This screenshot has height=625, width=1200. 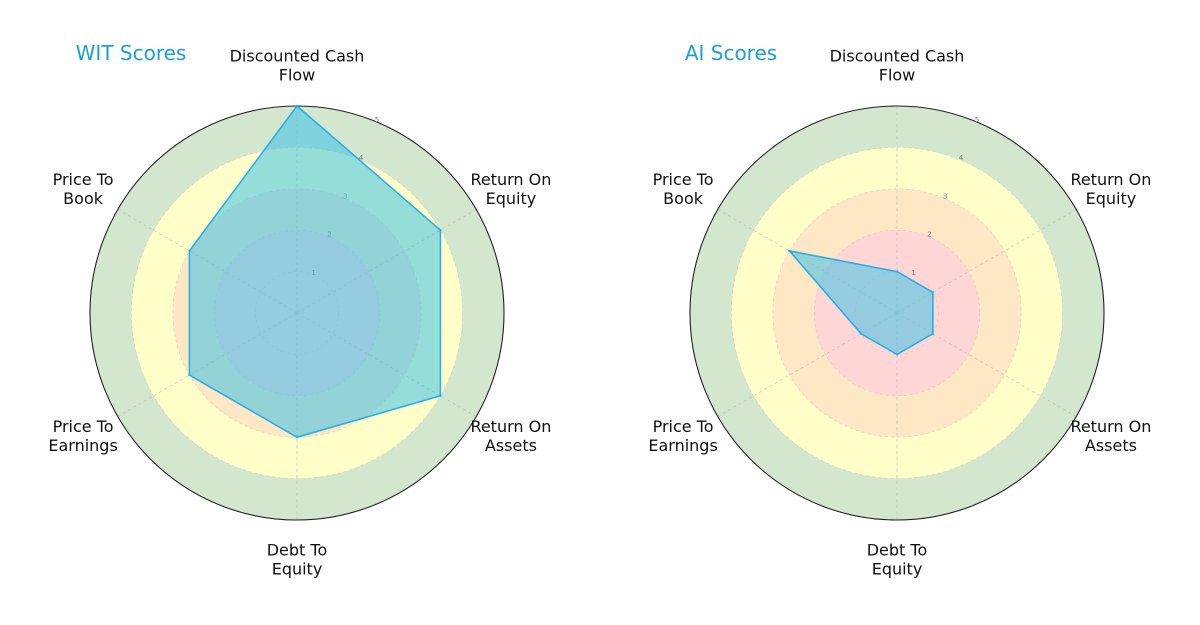 What do you see at coordinates (945, 196) in the screenshot?
I see `tick-label-3: 3` at bounding box center [945, 196].